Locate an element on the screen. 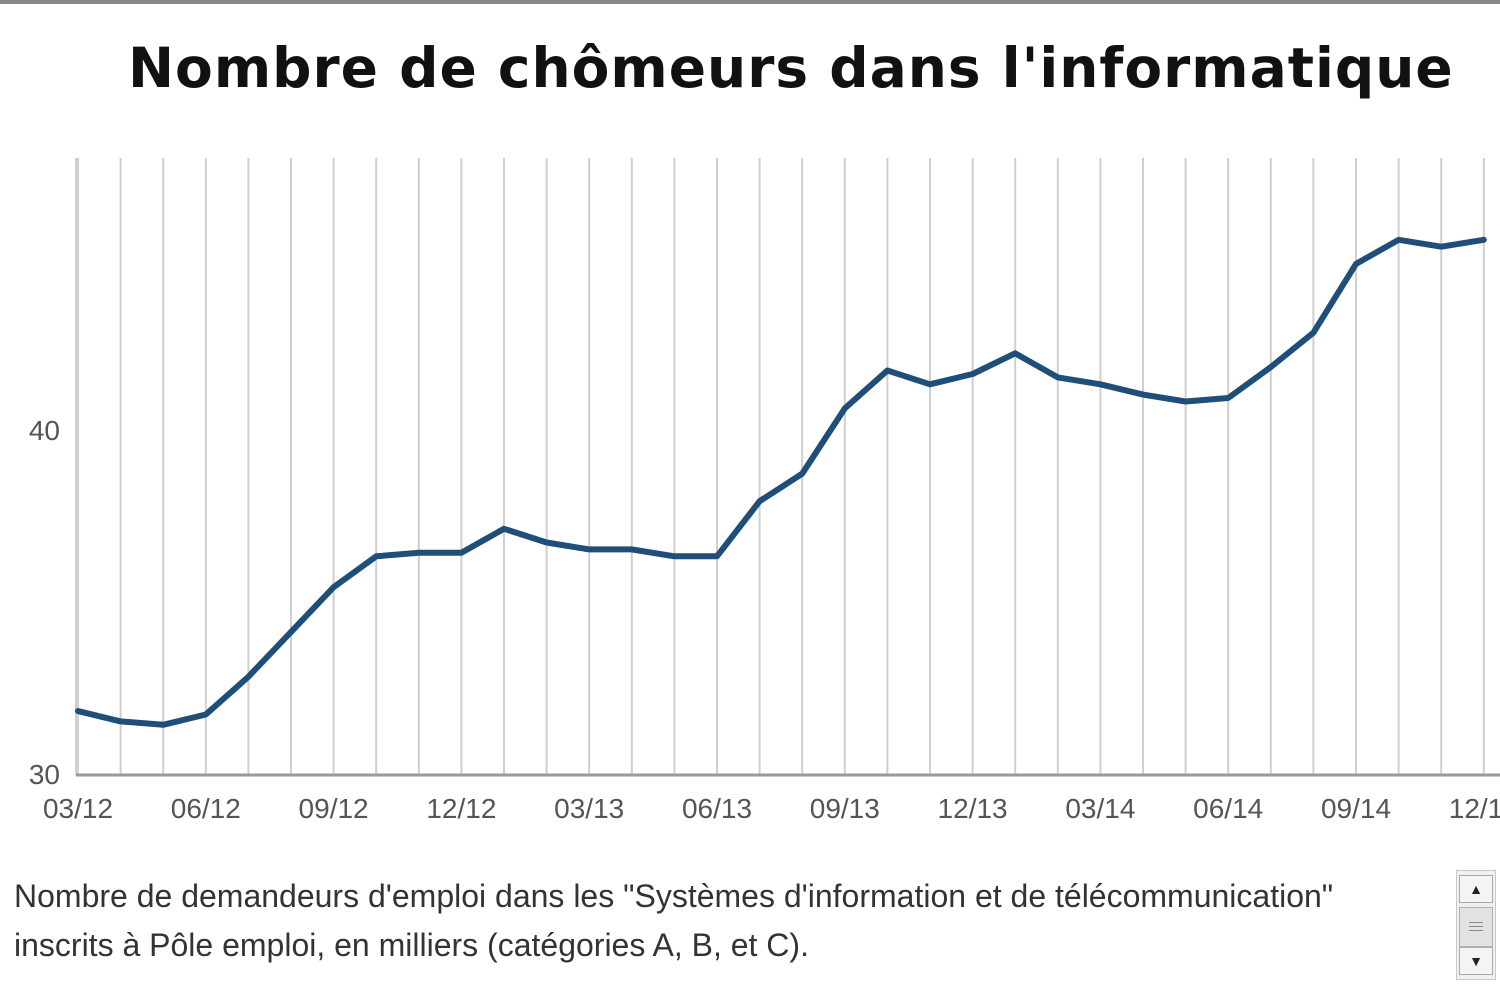 The image size is (1500, 998). arrow-up-icon: ▲ is located at coordinates (1476, 889).